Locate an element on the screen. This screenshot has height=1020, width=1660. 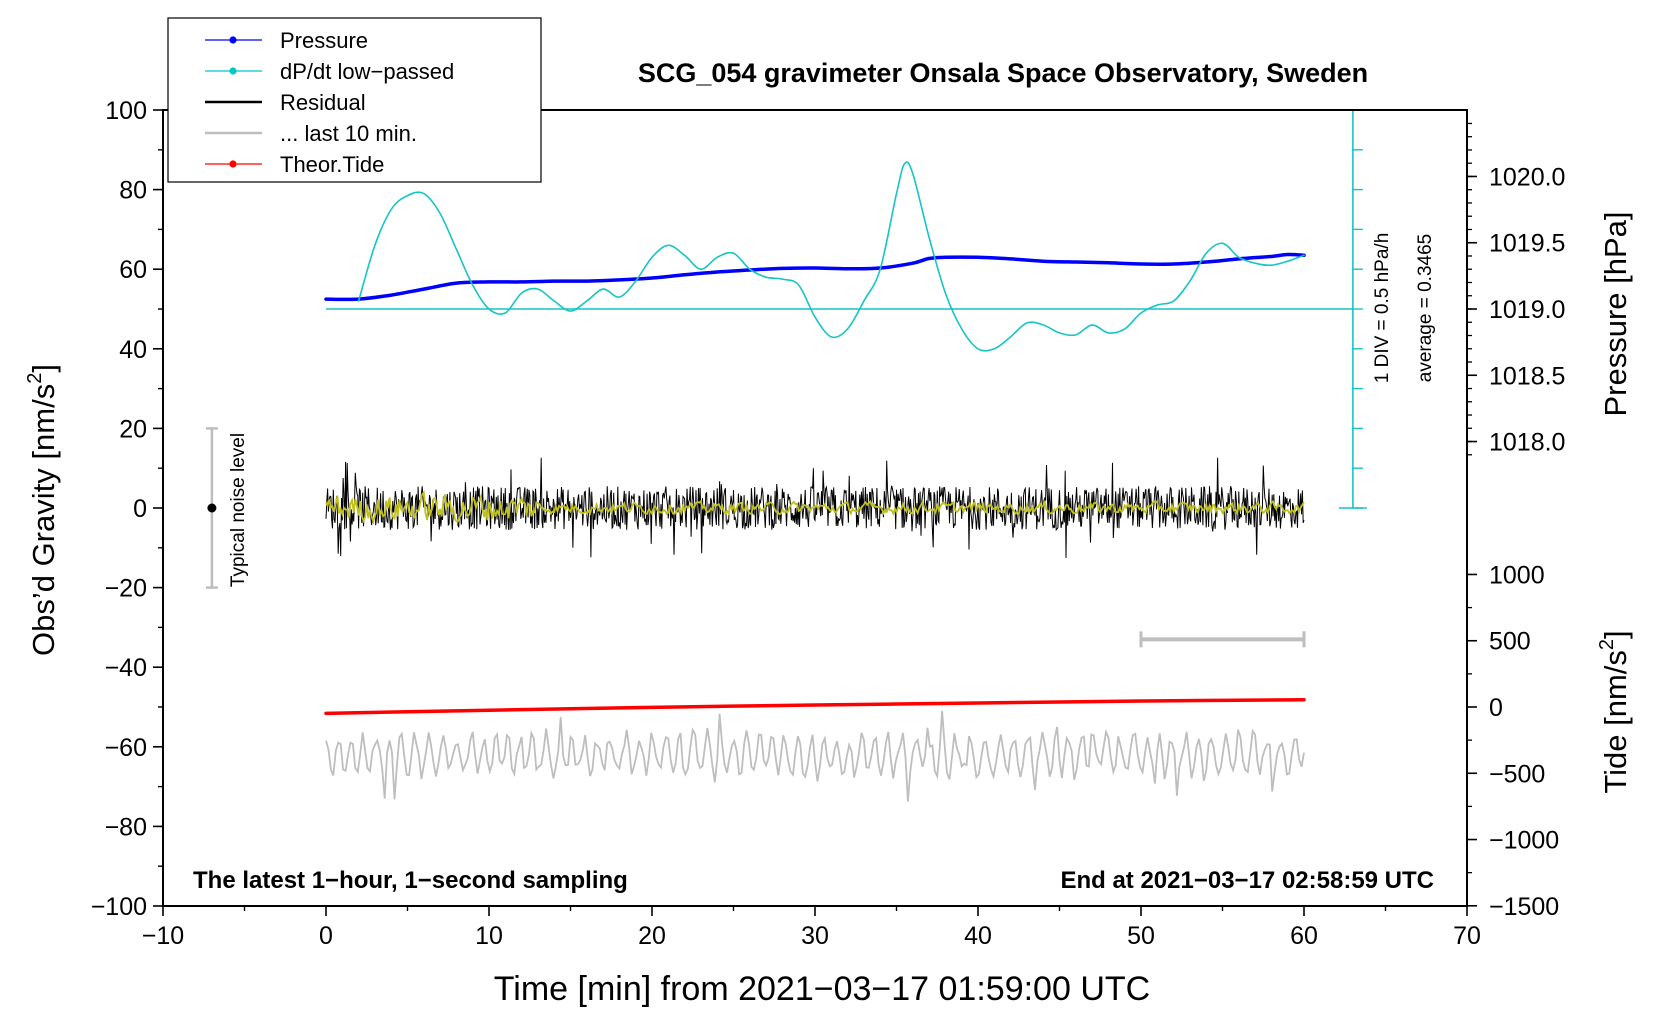
tide-tick-label: −1000 is located at coordinates (1524, 841).